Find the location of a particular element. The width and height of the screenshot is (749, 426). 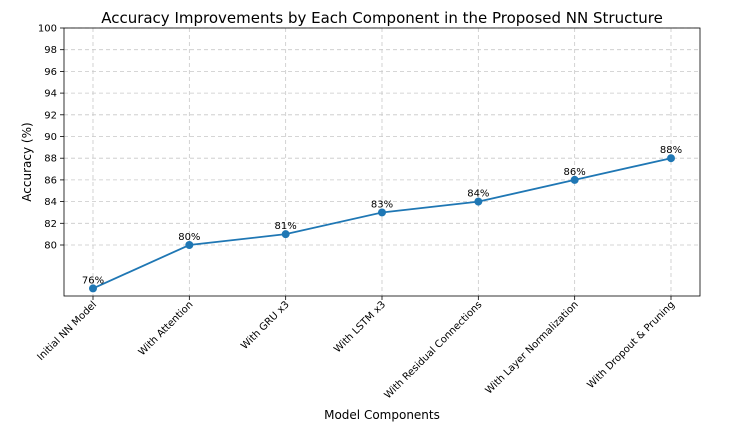

y-axis-ticks: 80 82 84 86 88 90 92 94 96 98 100 is located at coordinates (51, 138).